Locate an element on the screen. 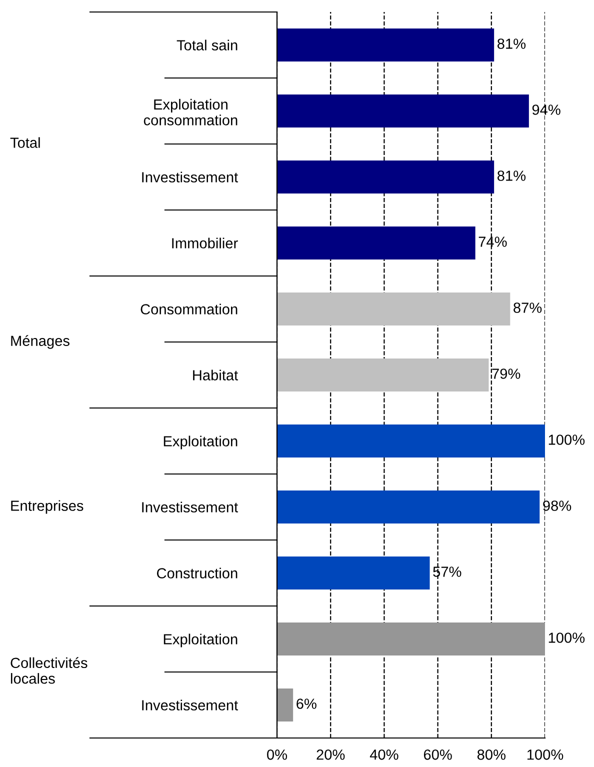  y-tick-label: Habitat is located at coordinates (215, 375).